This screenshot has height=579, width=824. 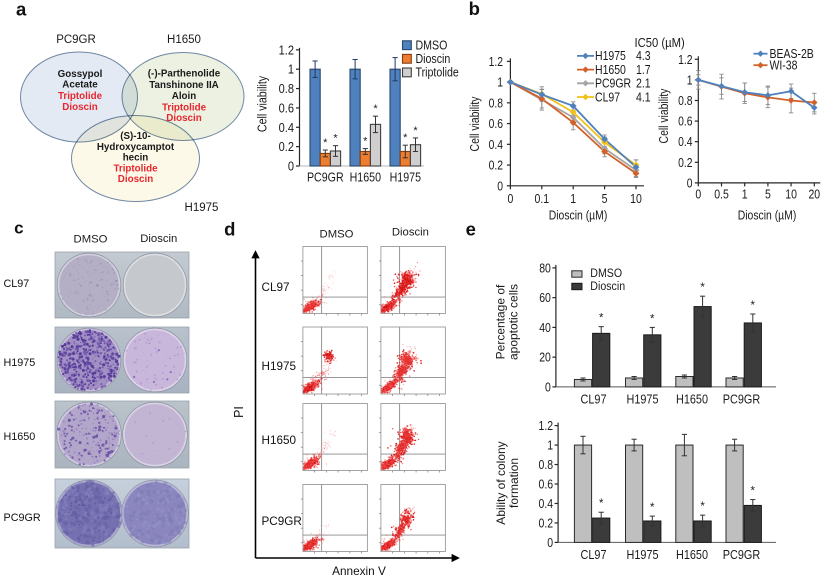 What do you see at coordinates (474, 9) in the screenshot?
I see `svg-text: b` at bounding box center [474, 9].